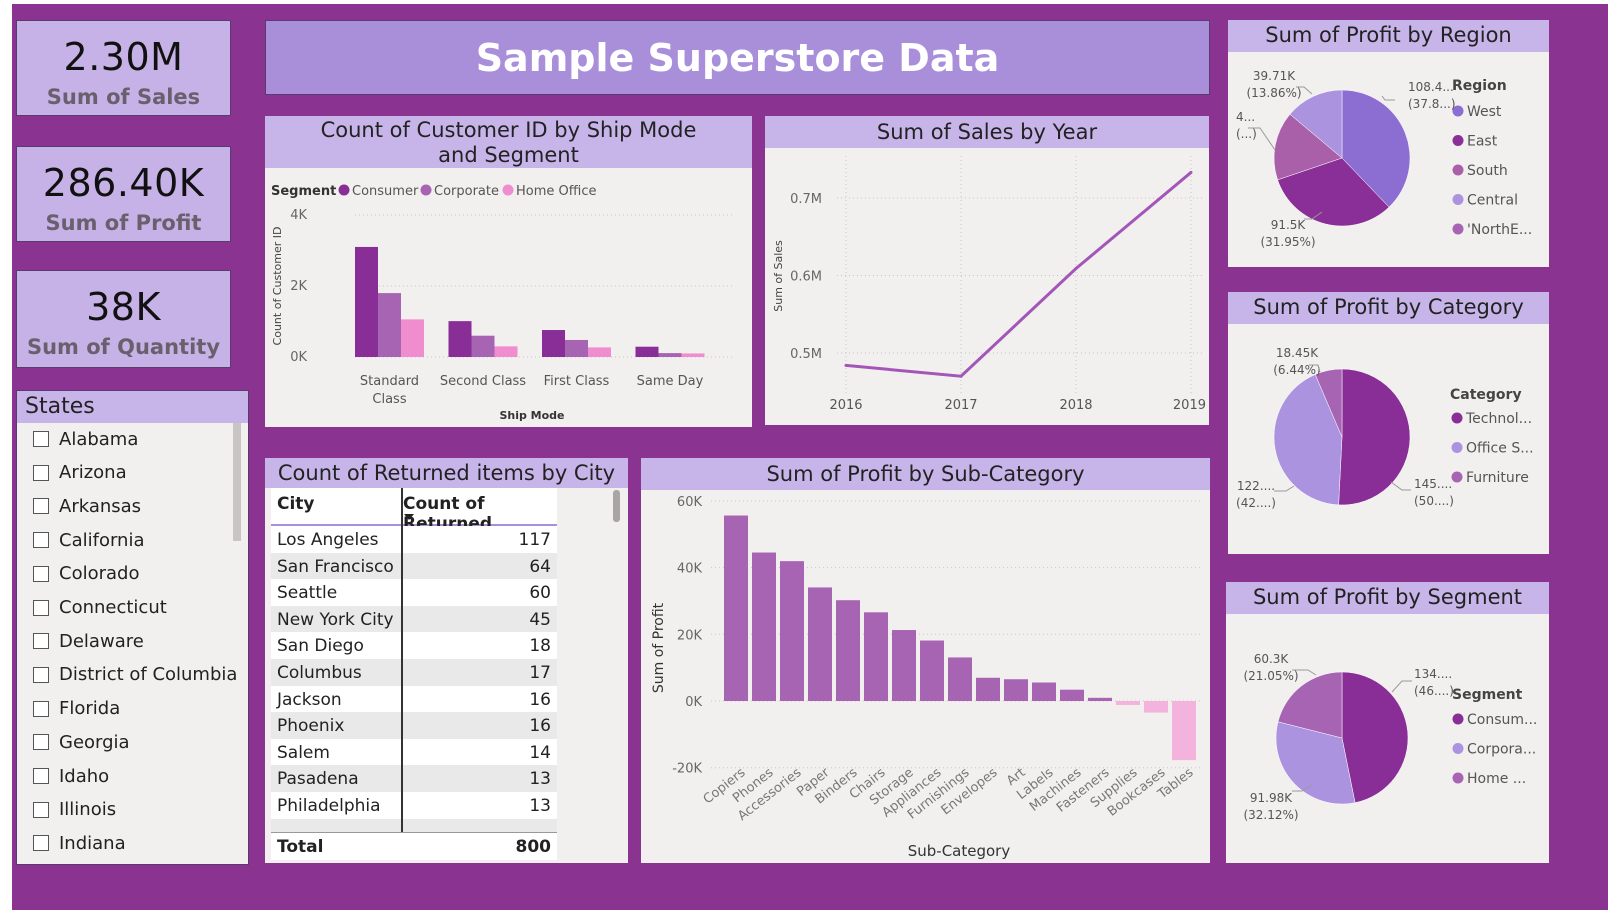 The image size is (1624, 913). I want to click on y-axis-title: Sum of Profit, so click(659, 647).